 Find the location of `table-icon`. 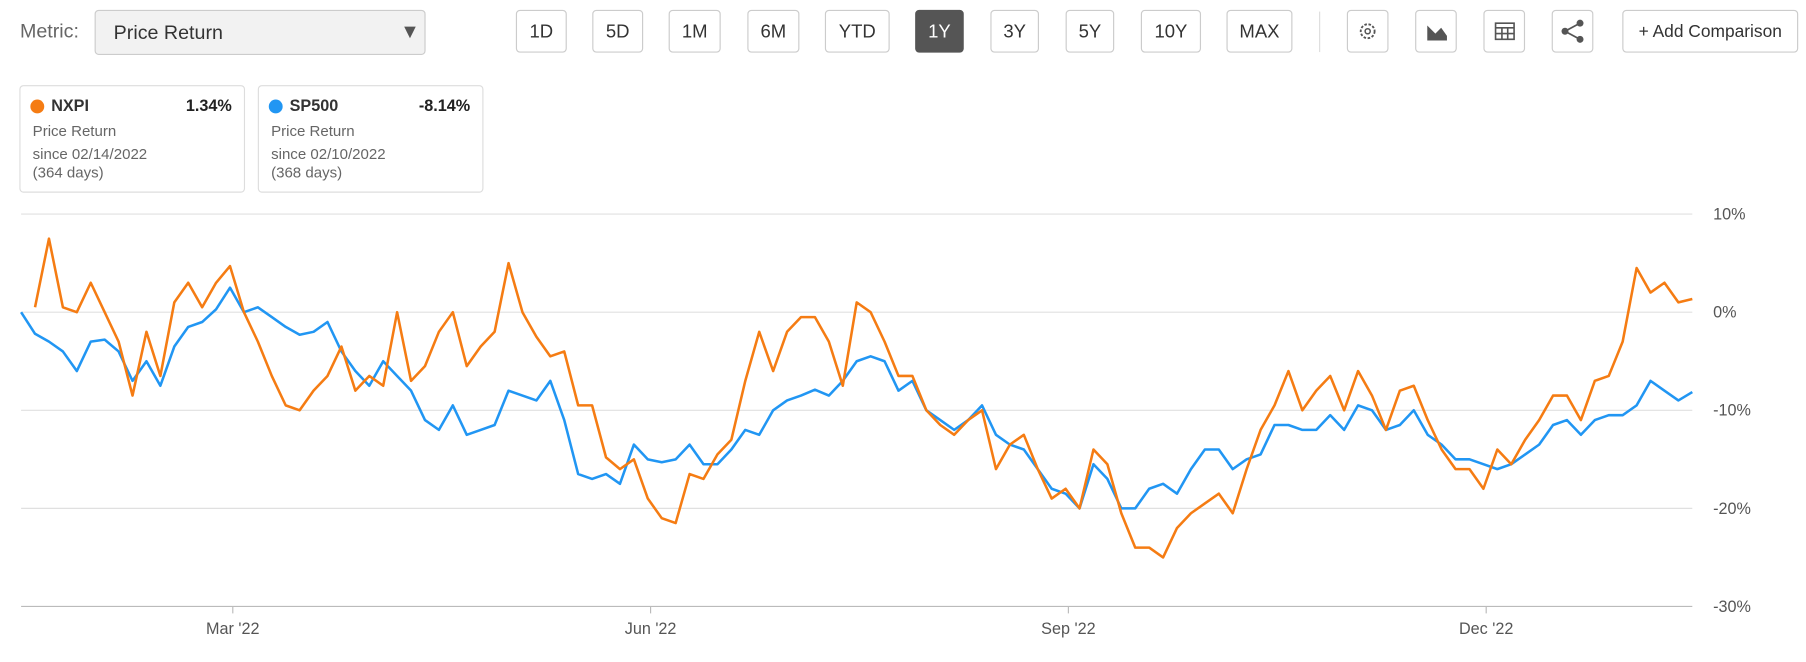

table-icon is located at coordinates (1504, 31).